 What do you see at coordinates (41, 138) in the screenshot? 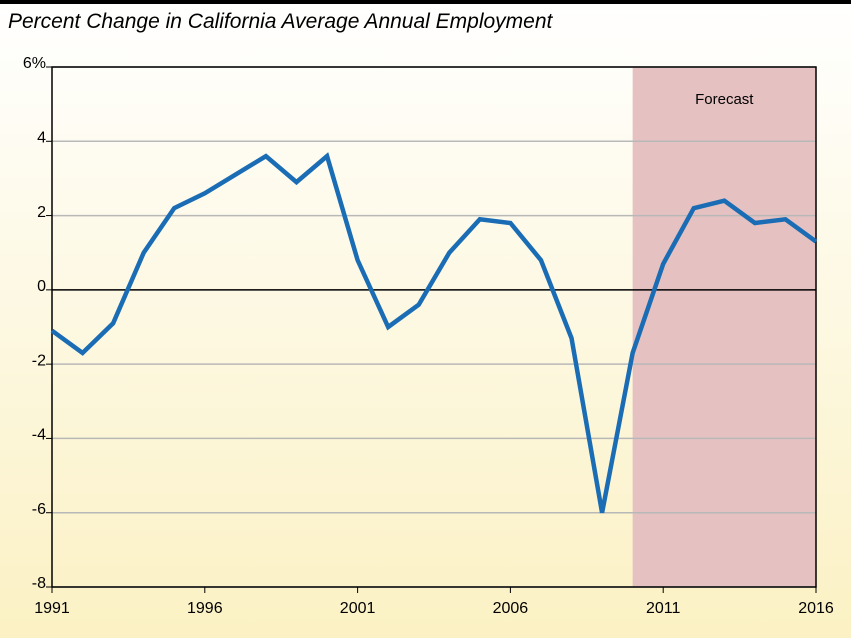
I see `y-tick-label: 4` at bounding box center [41, 138].